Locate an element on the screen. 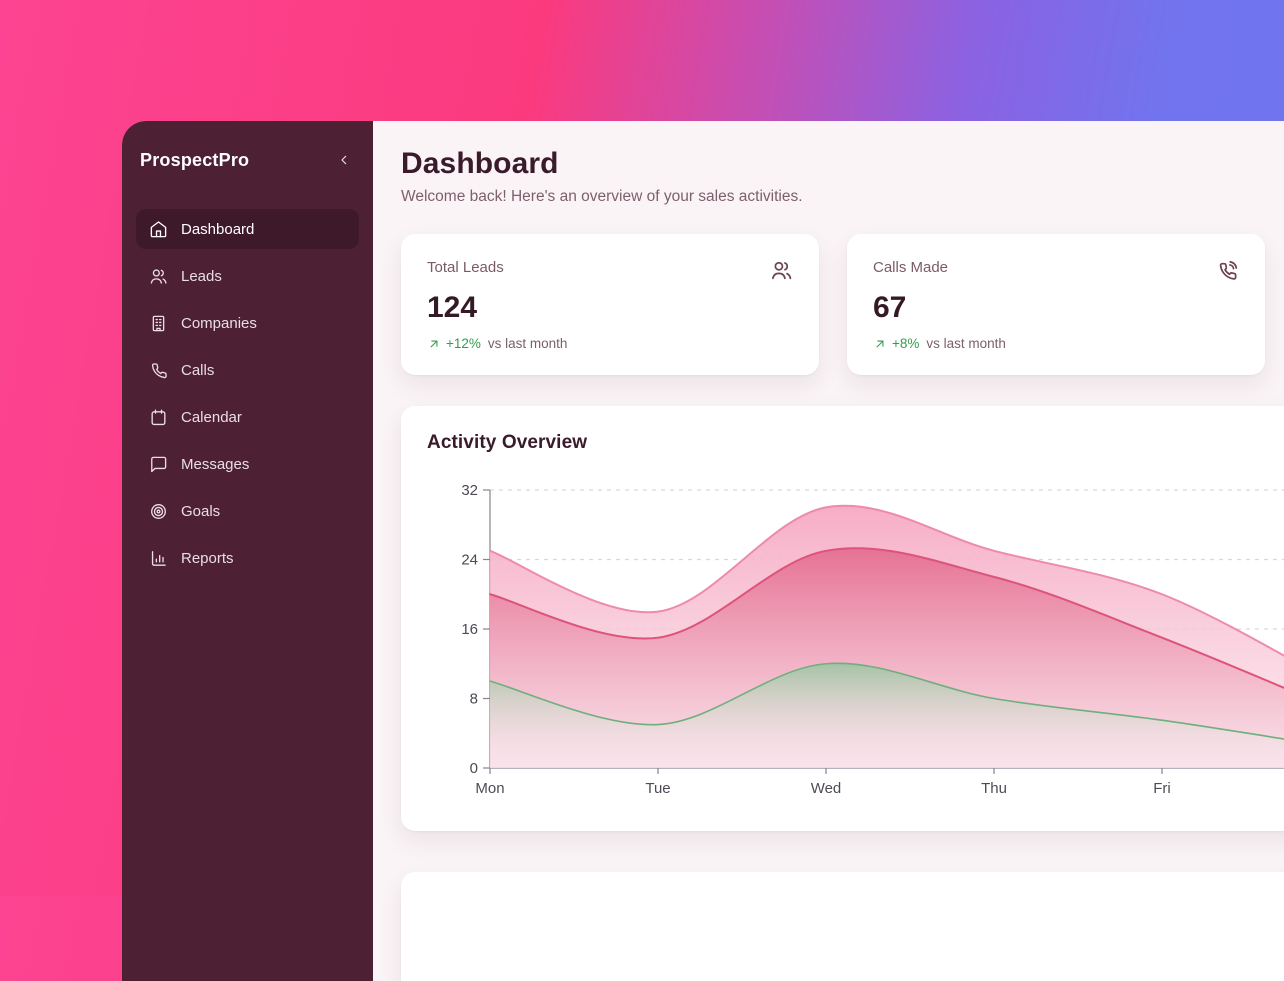 The width and height of the screenshot is (1284, 981). sidebar-item-label: Companies is located at coordinates (219, 323).